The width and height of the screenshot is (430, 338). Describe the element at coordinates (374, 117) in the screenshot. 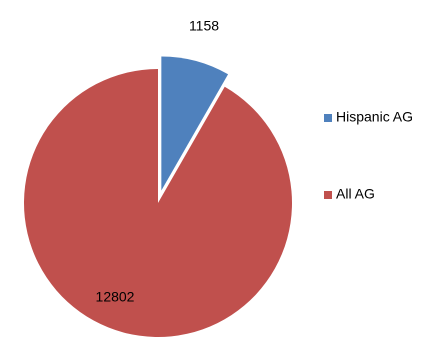

I see `legend-label: Hispanic AG` at that location.